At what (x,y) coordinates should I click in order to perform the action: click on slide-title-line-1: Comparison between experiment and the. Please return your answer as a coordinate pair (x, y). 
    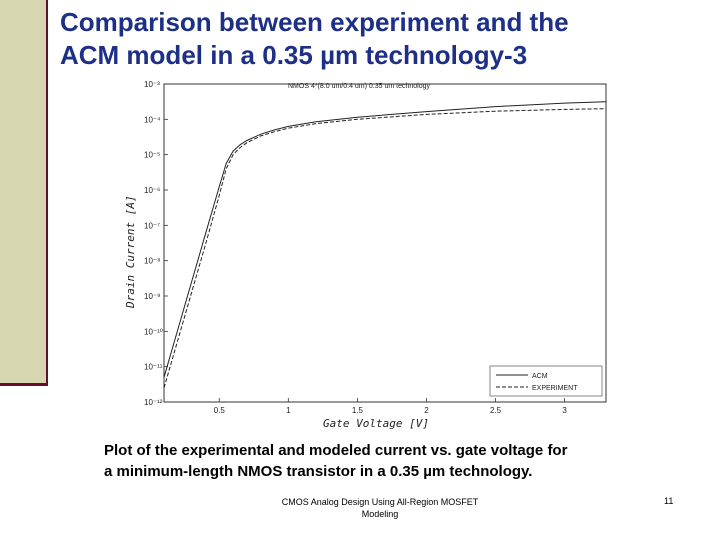
    Looking at the image, I should click on (314, 22).